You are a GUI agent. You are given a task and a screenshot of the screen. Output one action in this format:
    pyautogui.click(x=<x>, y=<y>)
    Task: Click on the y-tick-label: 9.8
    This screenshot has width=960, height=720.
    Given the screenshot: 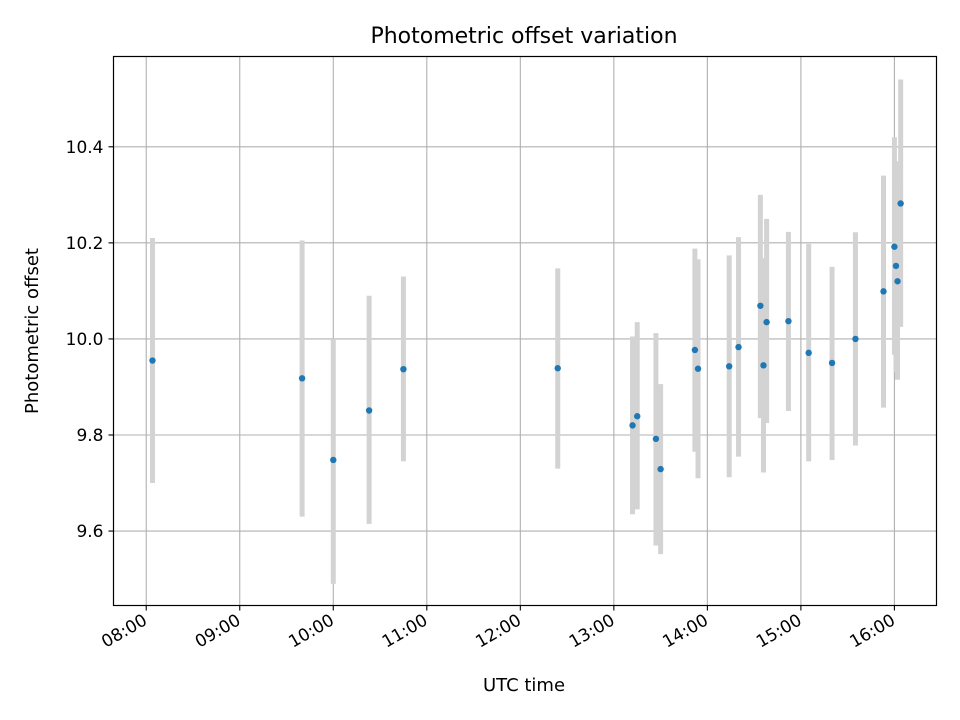 What is the action you would take?
    pyautogui.click(x=89, y=436)
    